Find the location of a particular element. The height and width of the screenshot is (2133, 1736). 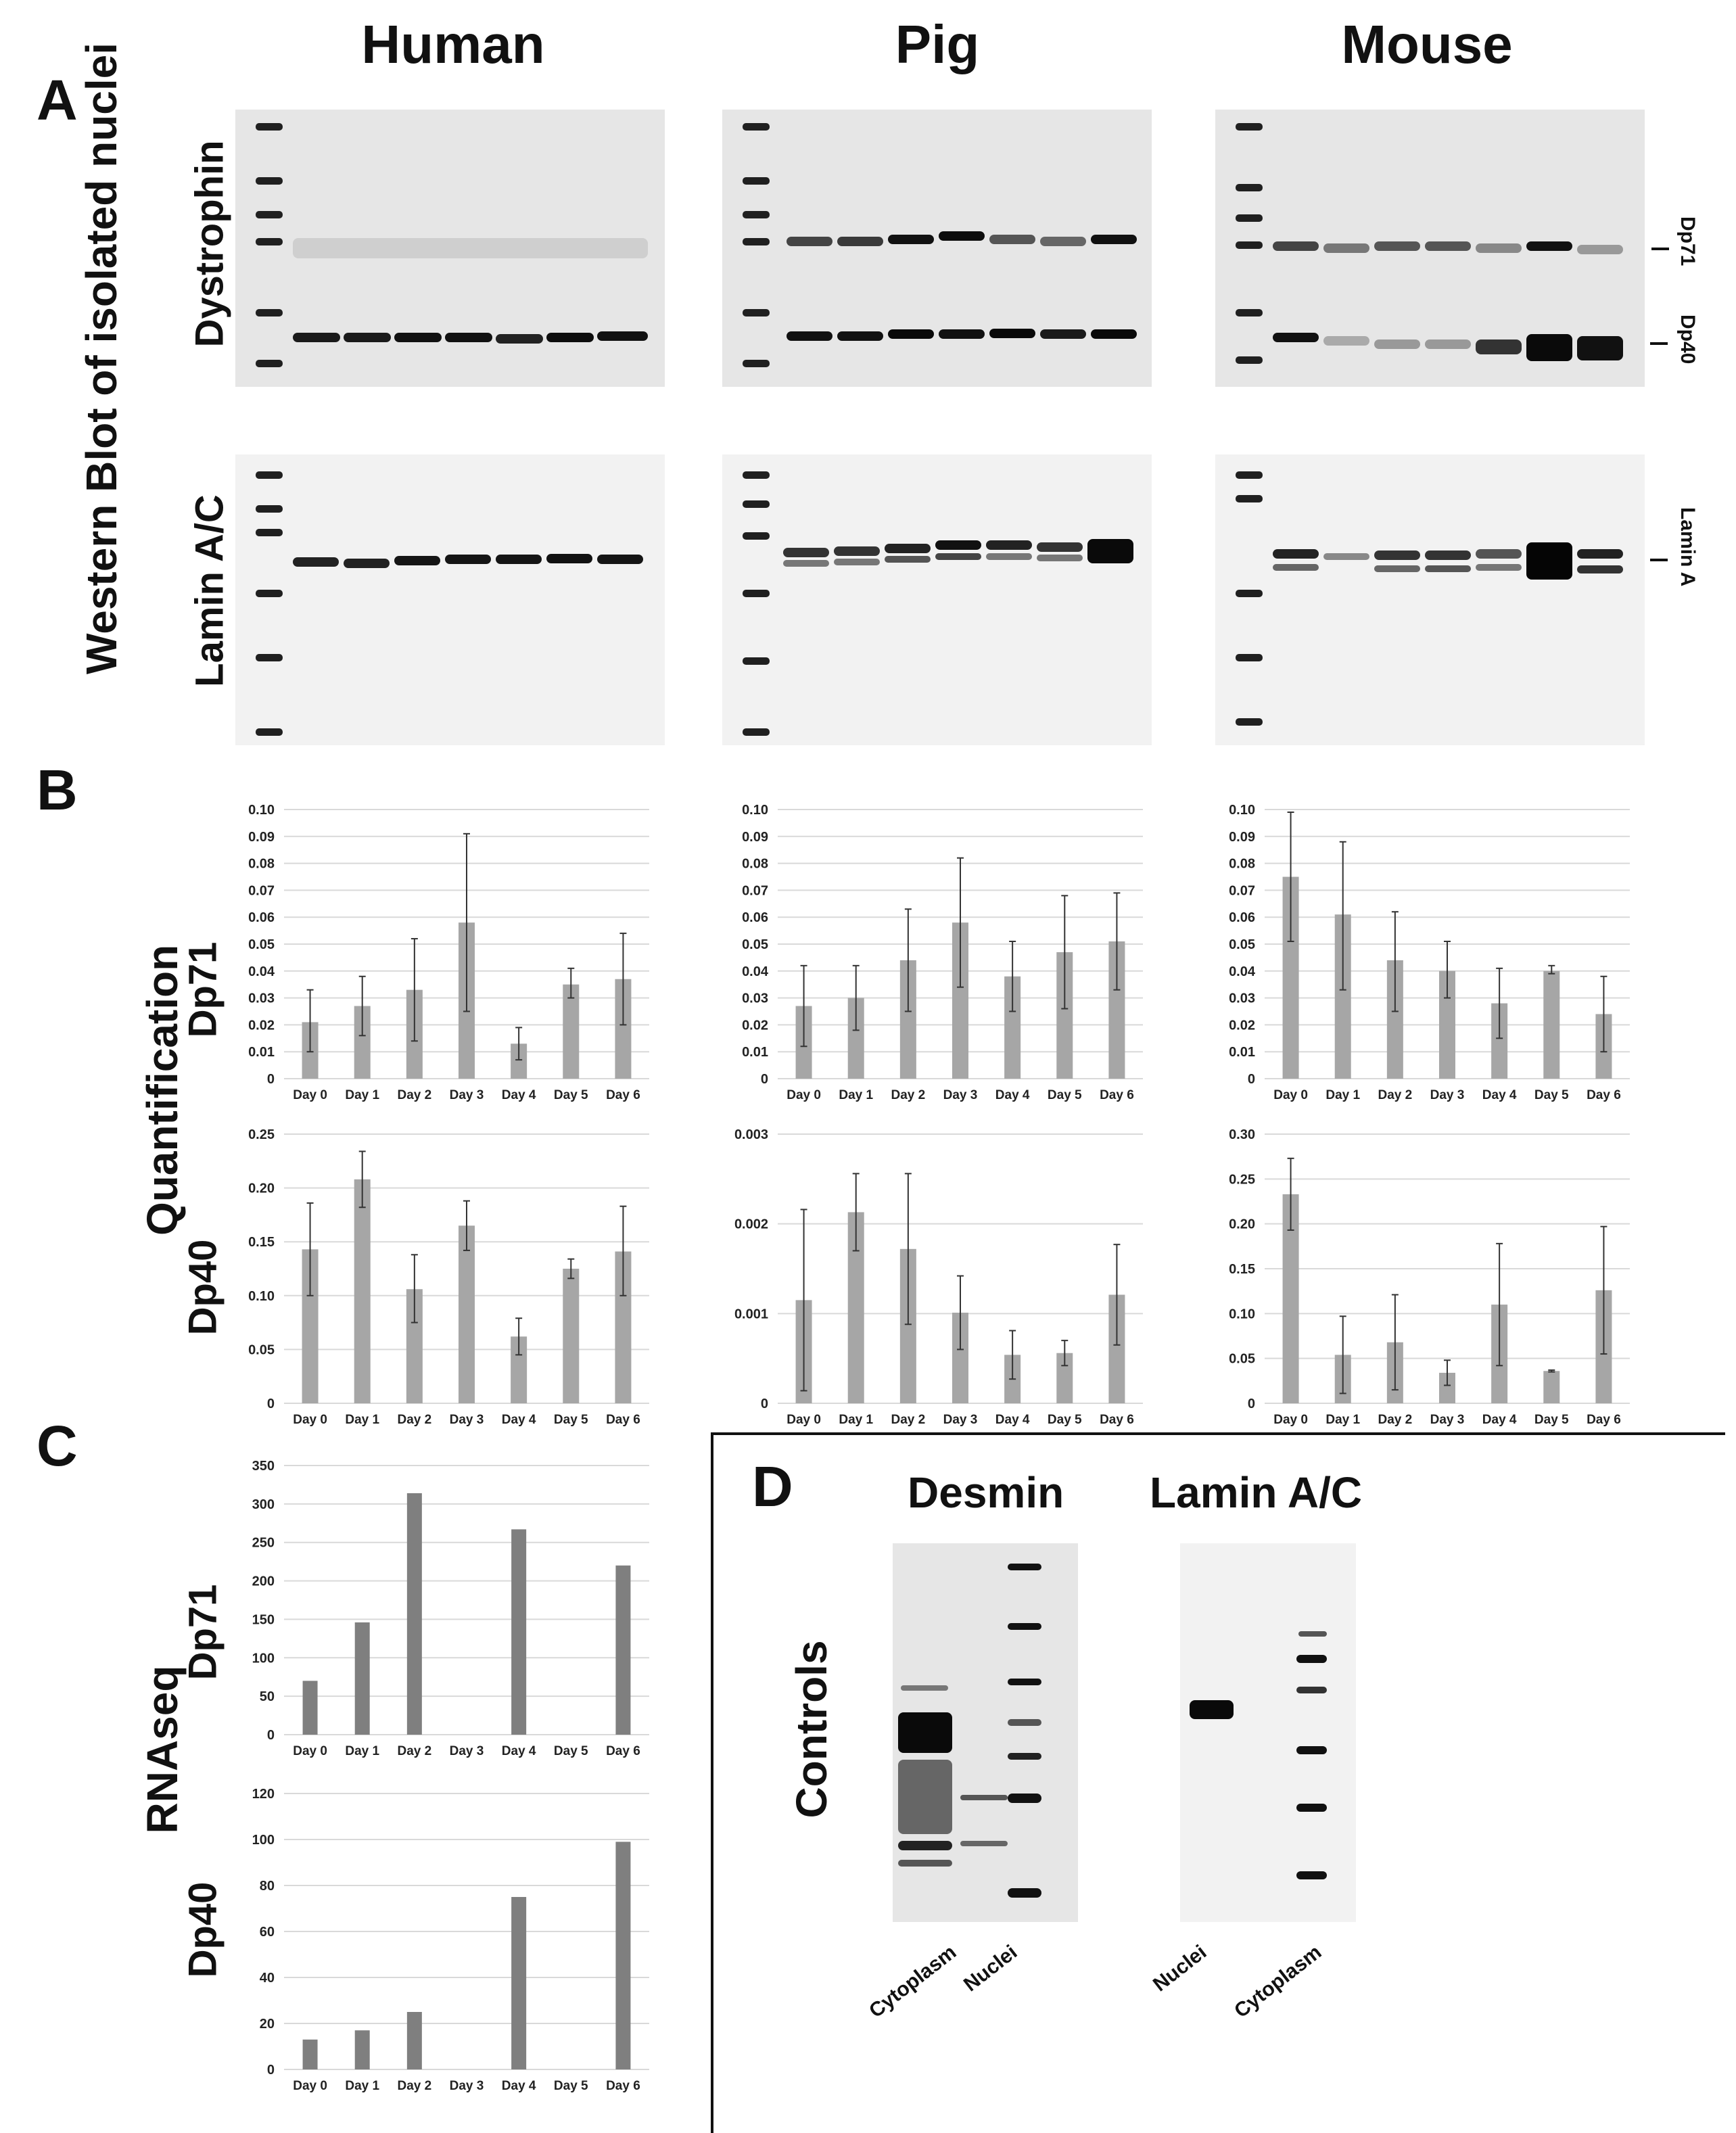

y-tick-label: 40 is located at coordinates (267, 1979).